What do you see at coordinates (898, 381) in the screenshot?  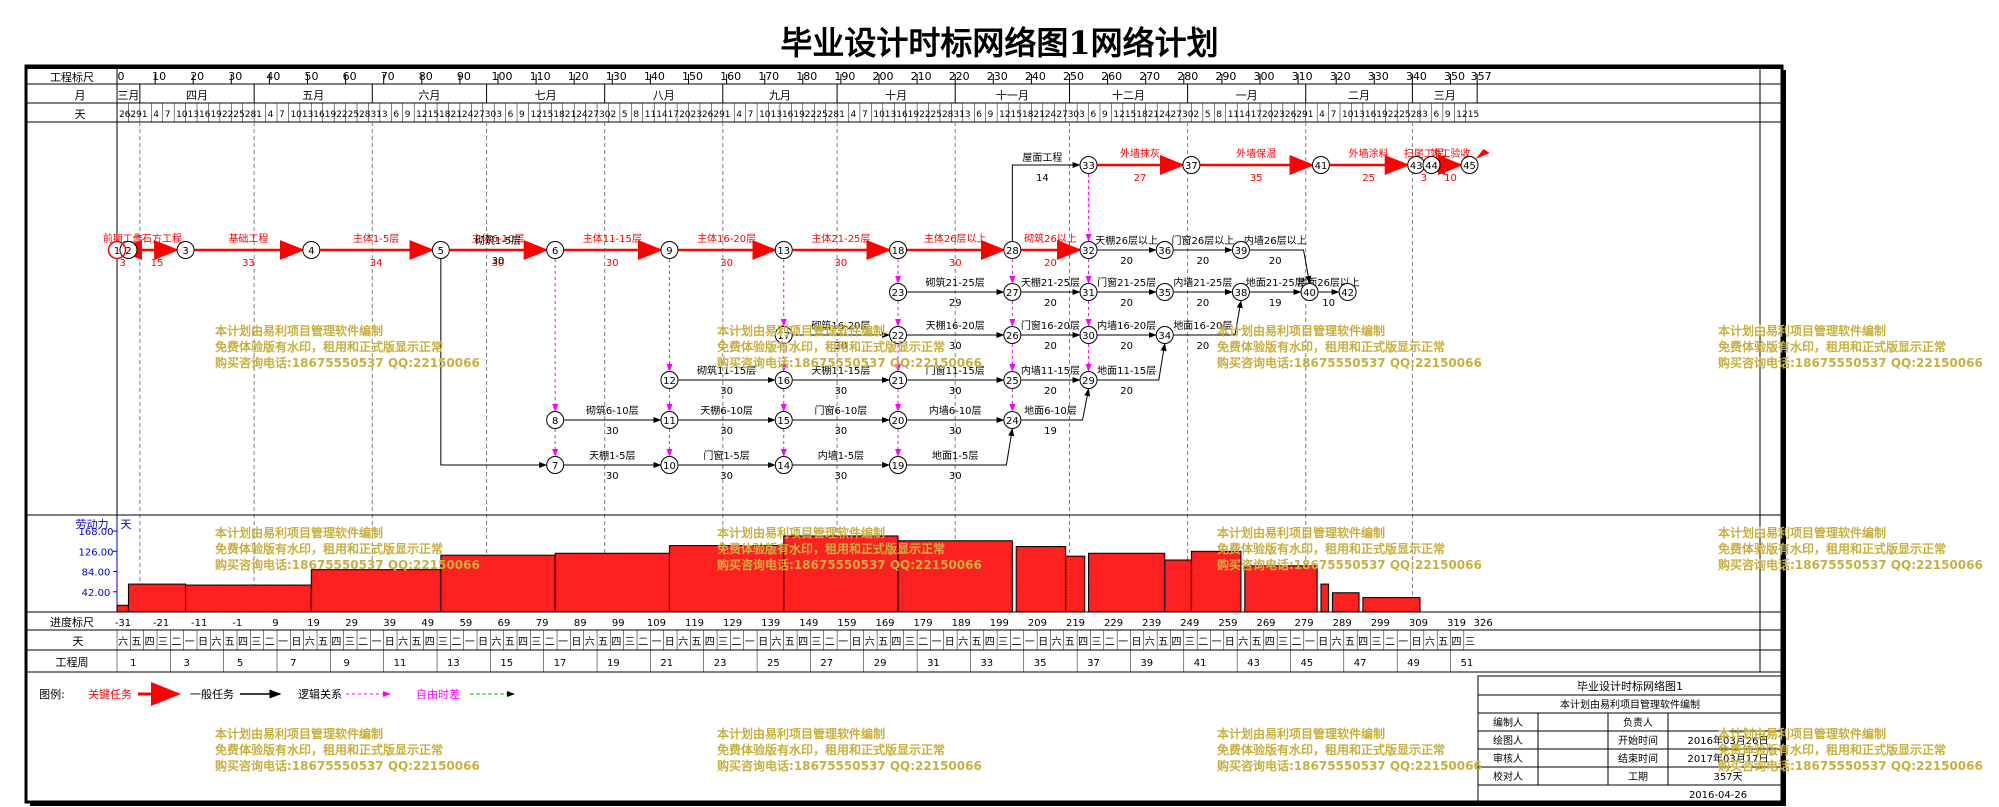 I see `event-node-number: 21` at bounding box center [898, 381].